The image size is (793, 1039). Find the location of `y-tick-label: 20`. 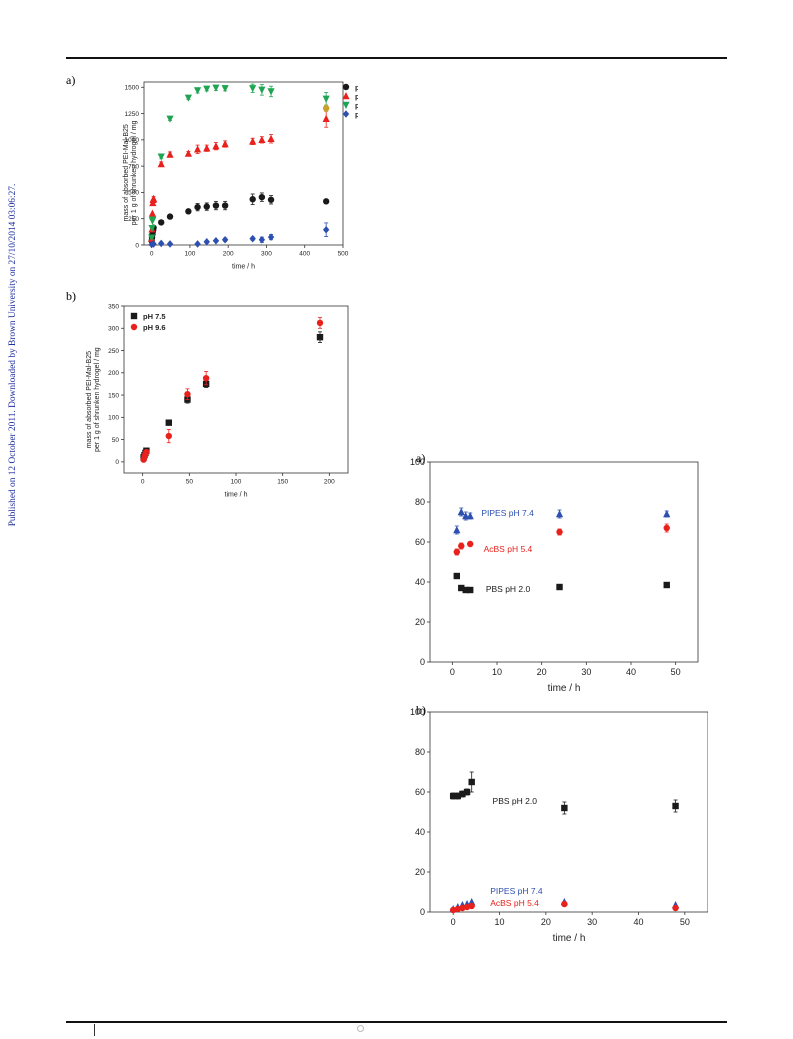

y-tick-label: 20 is located at coordinates (420, 622).